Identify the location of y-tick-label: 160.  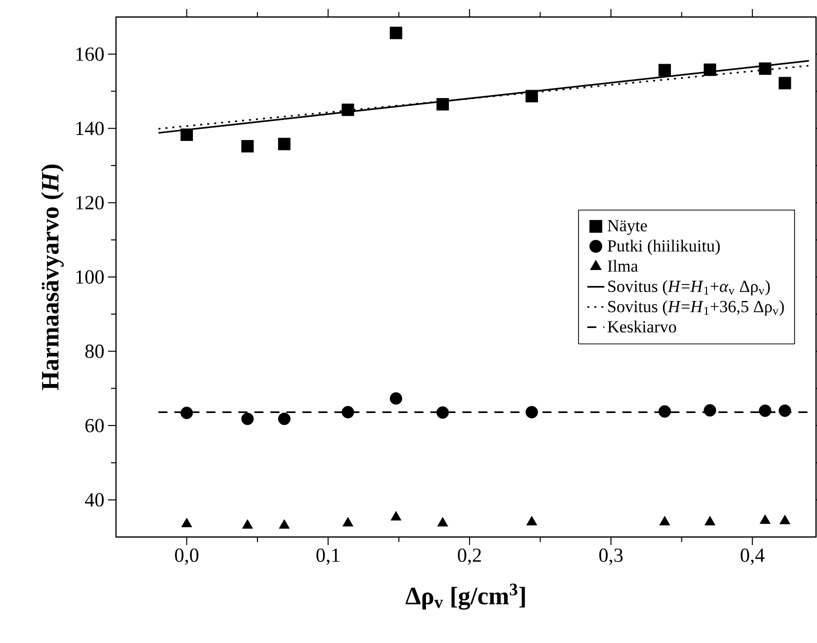
(90, 54).